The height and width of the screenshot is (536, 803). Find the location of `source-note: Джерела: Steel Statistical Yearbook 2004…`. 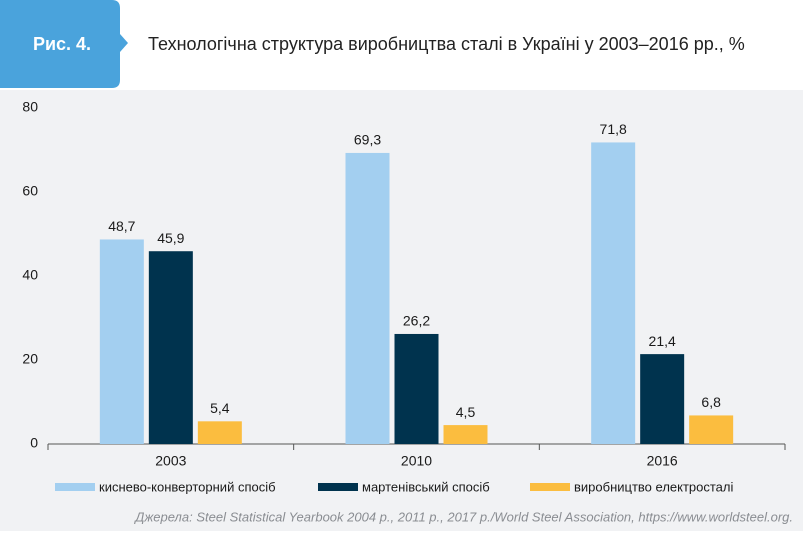

source-note: Джерела: Steel Statistical Yearbook 2004… is located at coordinates (463, 516).